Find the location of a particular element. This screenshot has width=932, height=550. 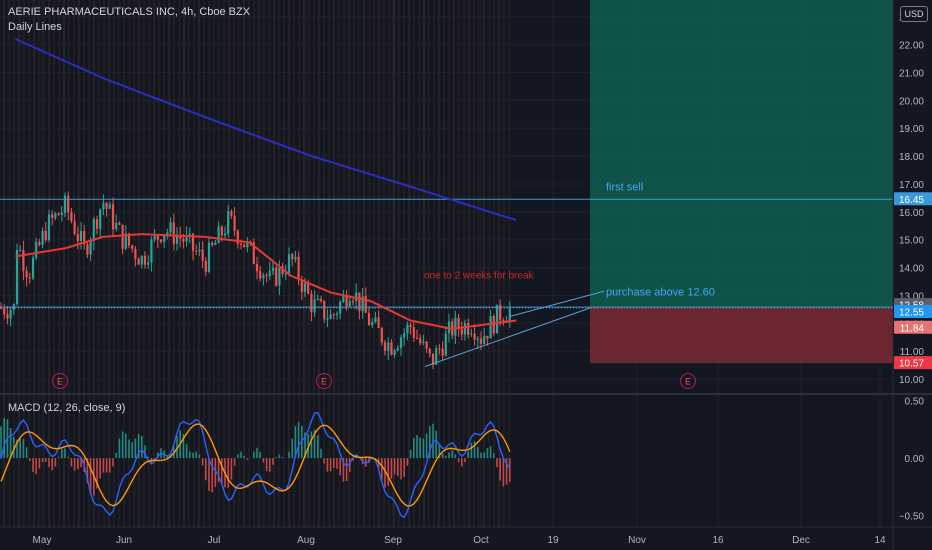

currency-button: USD is located at coordinates (914, 14).